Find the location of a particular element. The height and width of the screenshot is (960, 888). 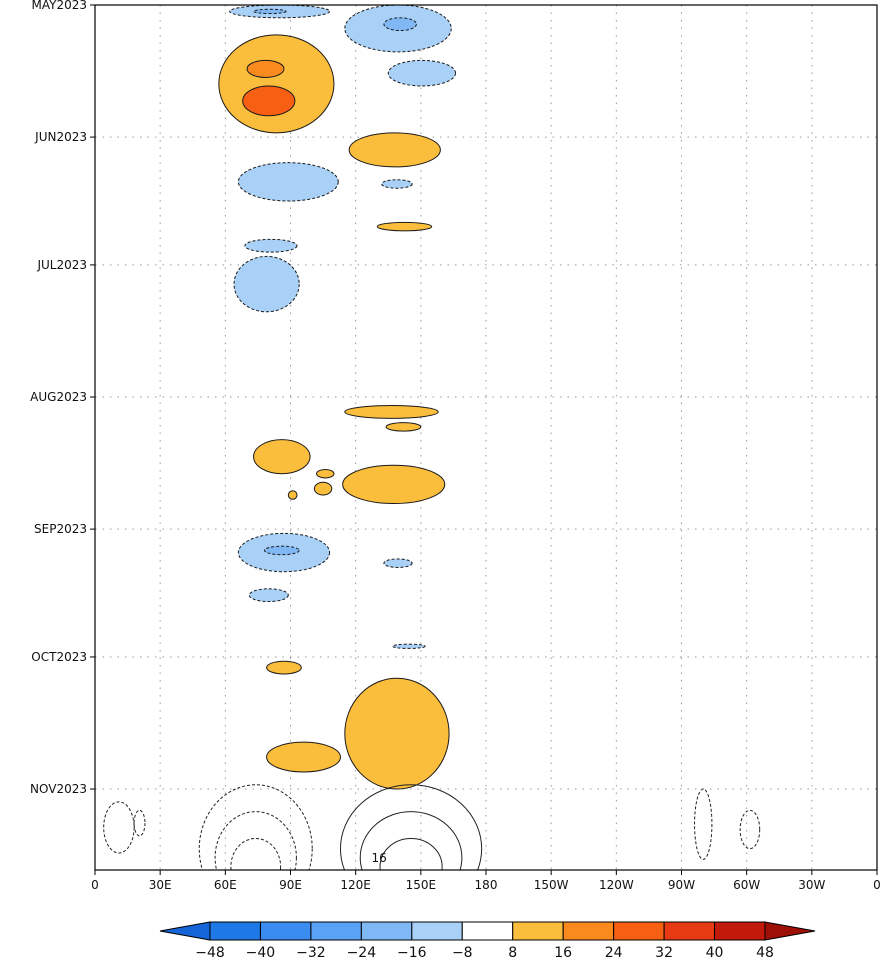

y-tick-label: SEP2023 is located at coordinates (60, 529).